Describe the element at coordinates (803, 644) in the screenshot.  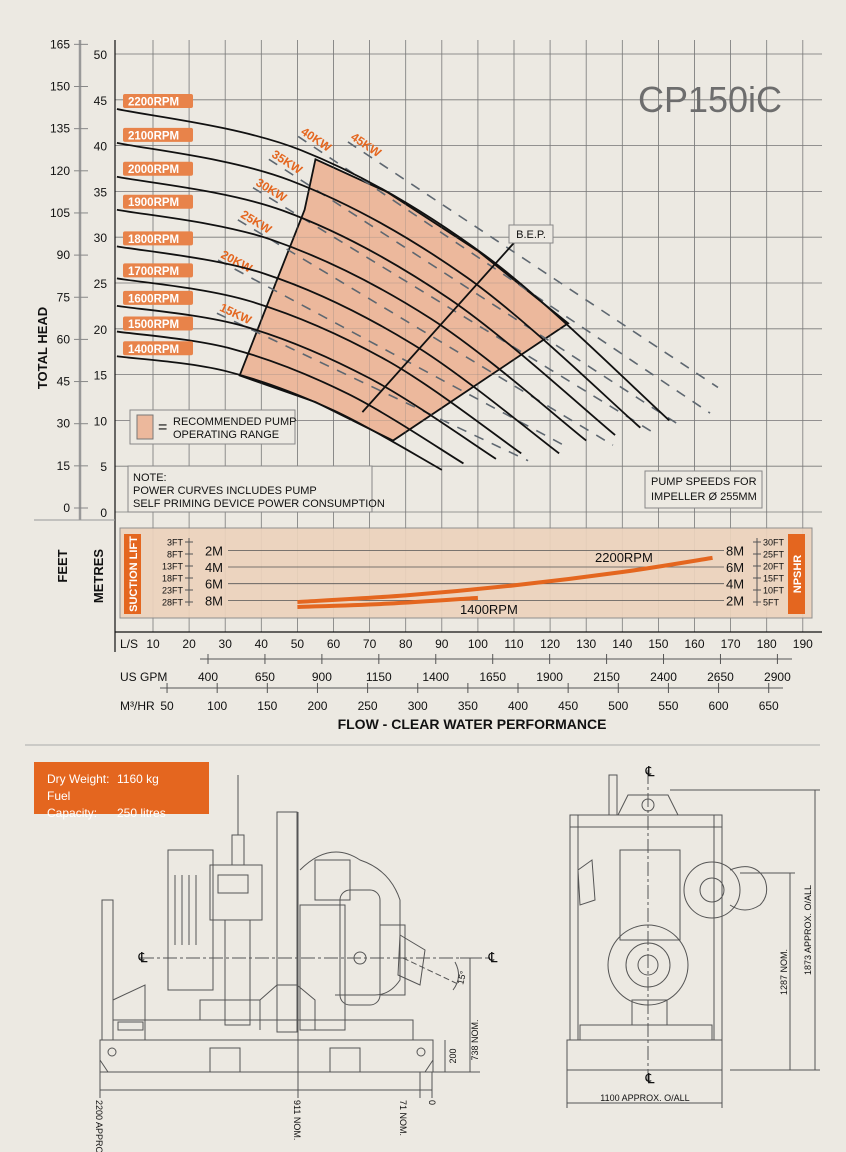
I see `flow-ls-tick: 190` at that location.